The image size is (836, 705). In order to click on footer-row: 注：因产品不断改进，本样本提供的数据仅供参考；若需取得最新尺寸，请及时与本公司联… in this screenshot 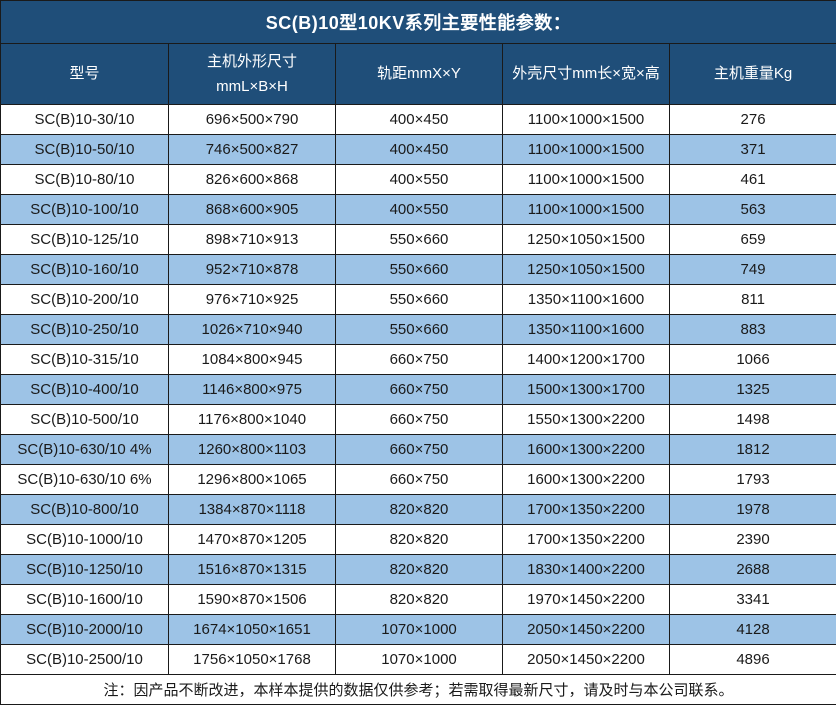, I will do `click(418, 689)`.